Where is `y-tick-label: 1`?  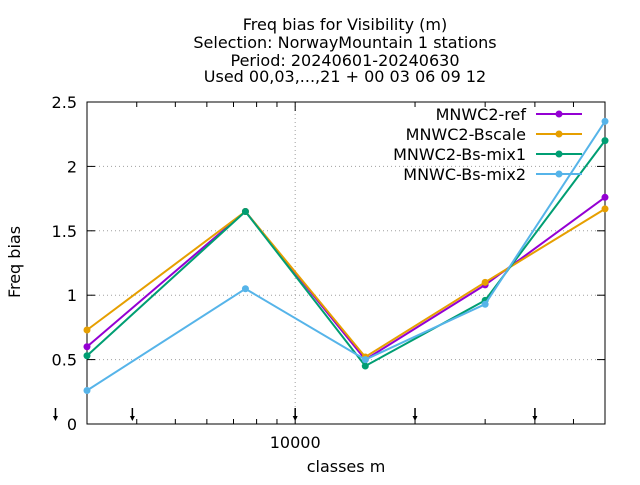
y-tick-label: 1 is located at coordinates (72, 295).